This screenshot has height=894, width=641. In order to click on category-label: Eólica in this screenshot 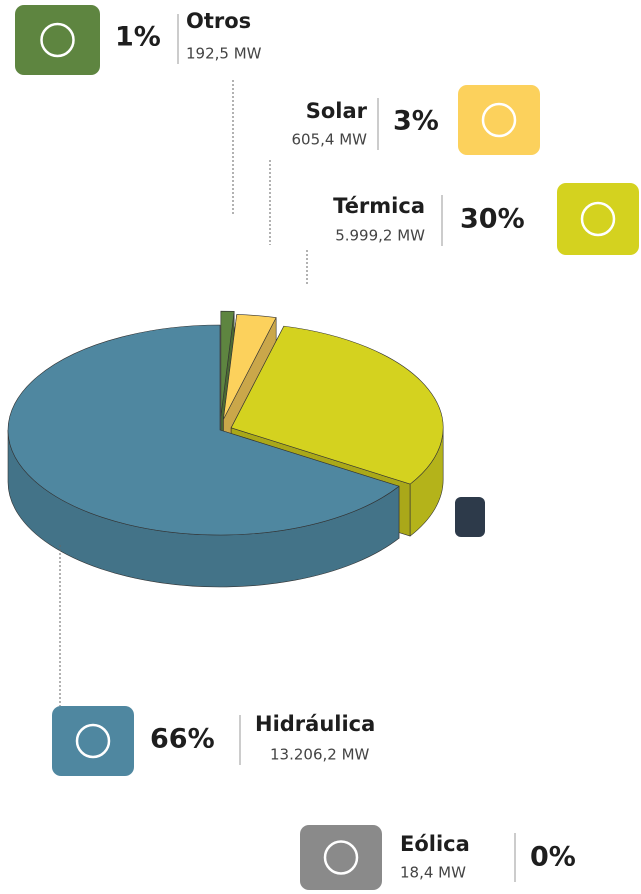, I will do `click(435, 844)`.